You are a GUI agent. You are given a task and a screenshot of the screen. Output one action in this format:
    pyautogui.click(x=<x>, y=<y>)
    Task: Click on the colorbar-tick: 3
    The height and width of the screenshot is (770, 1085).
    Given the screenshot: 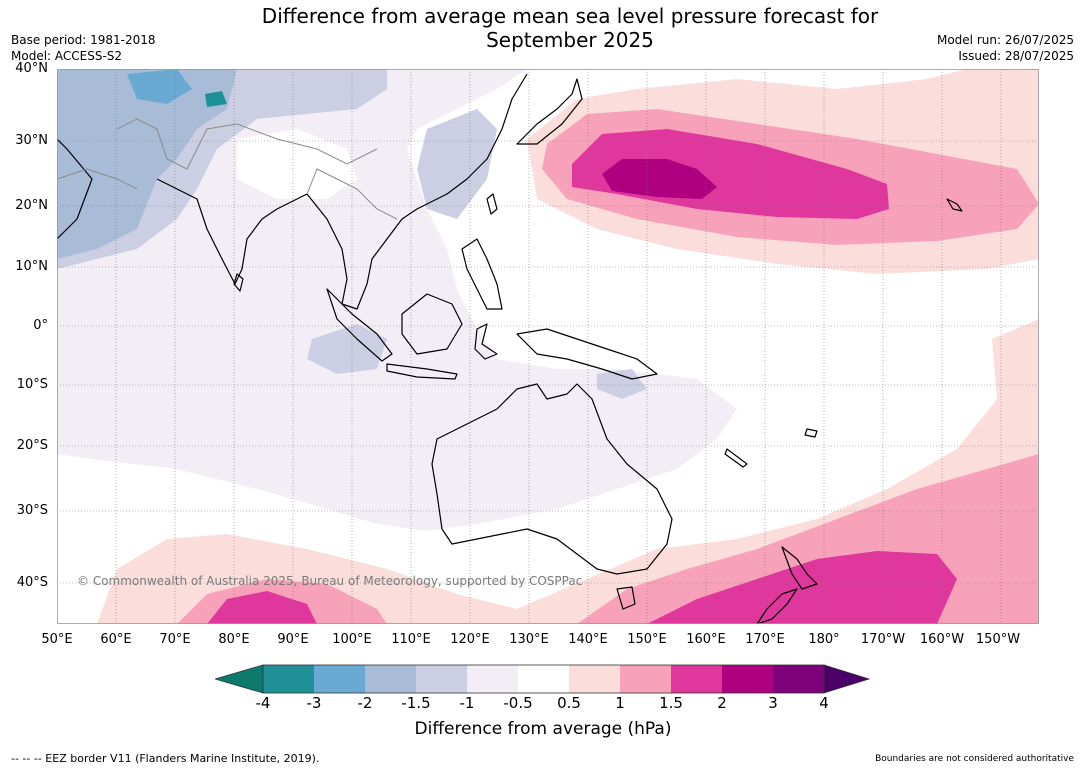 What is the action you would take?
    pyautogui.click(x=773, y=703)
    